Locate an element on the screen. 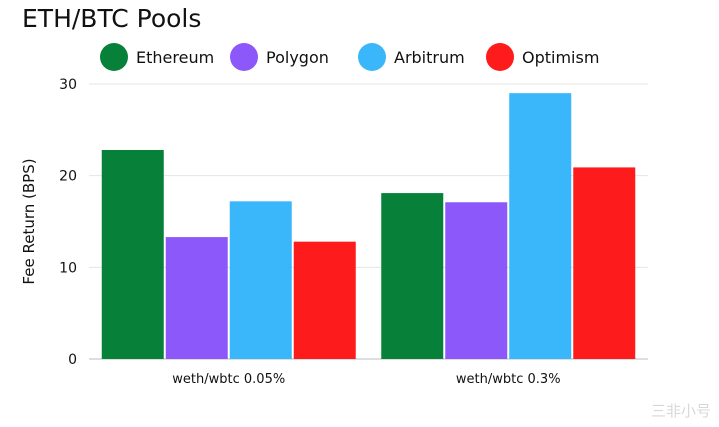 This screenshot has width=719, height=427. y-tick-label-0: 0 is located at coordinates (72, 360).